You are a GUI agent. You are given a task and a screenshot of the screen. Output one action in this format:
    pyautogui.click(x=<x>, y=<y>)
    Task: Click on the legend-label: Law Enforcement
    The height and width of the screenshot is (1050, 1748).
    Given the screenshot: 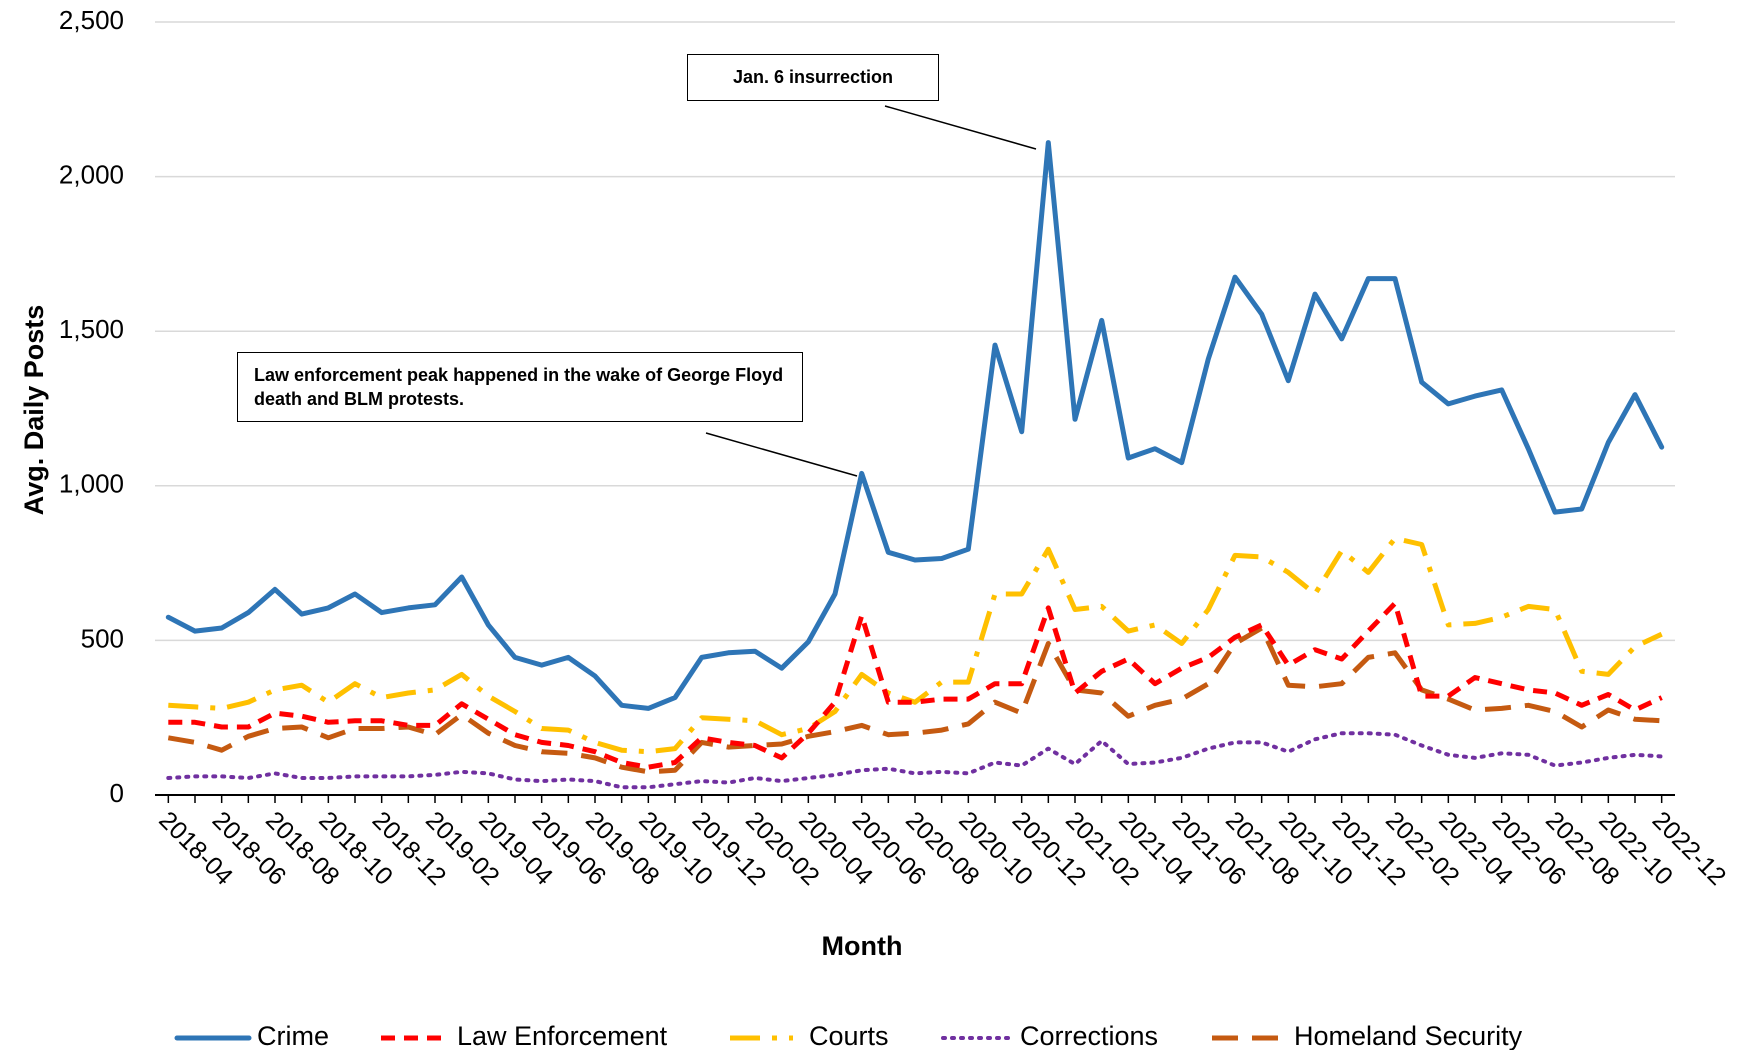 What is the action you would take?
    pyautogui.click(x=562, y=1035)
    